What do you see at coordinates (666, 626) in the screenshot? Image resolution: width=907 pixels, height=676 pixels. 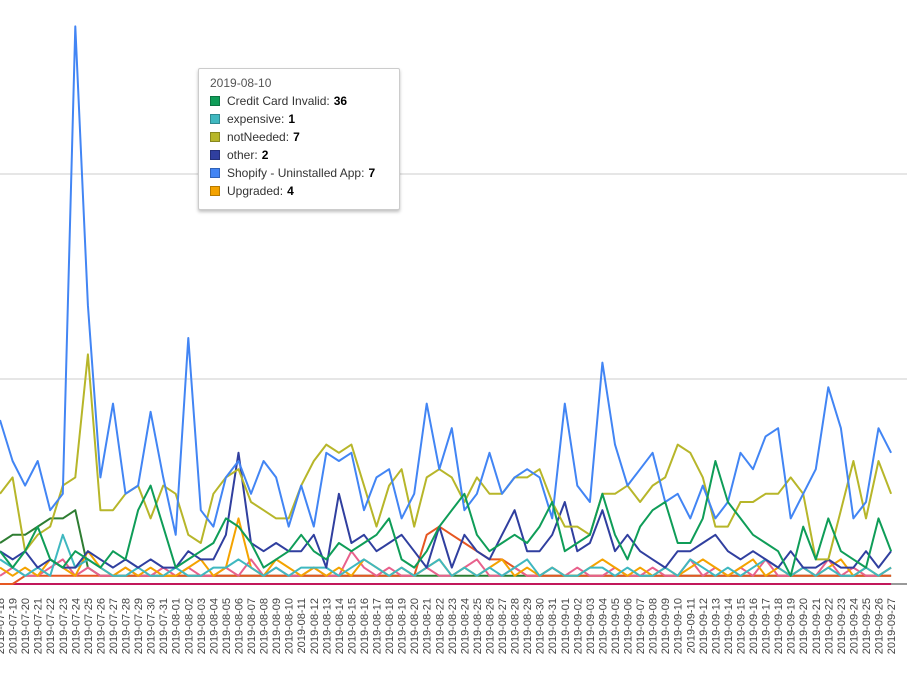 I see `x-tick-label: 2019-09-09` at bounding box center [666, 626].